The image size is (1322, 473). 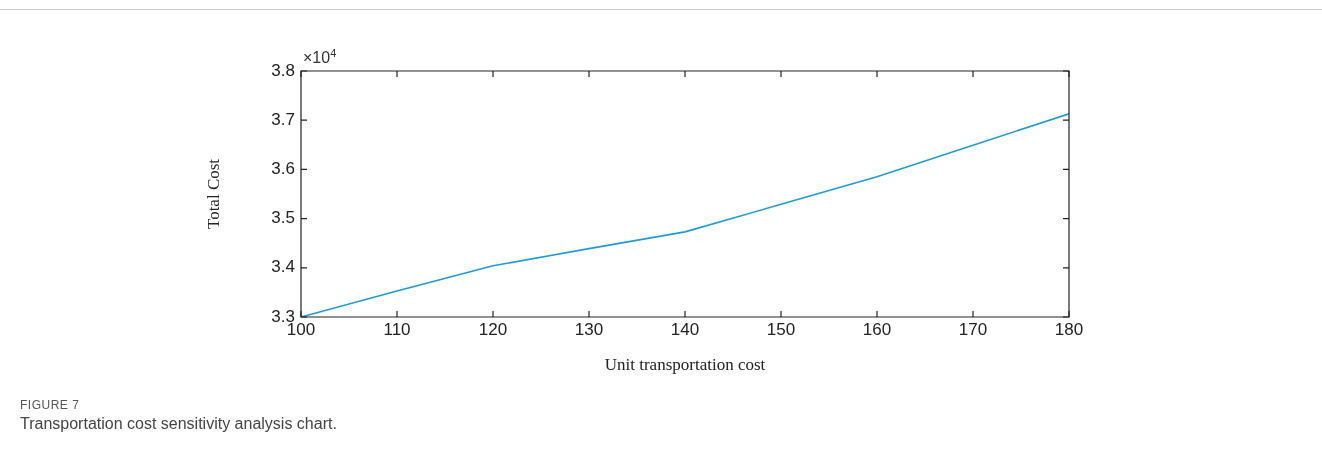 What do you see at coordinates (283, 70) in the screenshot?
I see `y-tick-label: 3.8` at bounding box center [283, 70].